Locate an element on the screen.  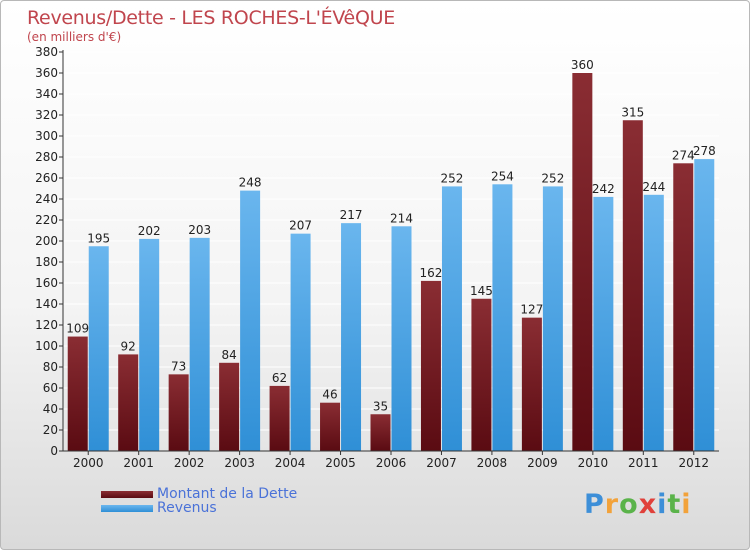
x-tick-label: 2010 is located at coordinates (593, 463).